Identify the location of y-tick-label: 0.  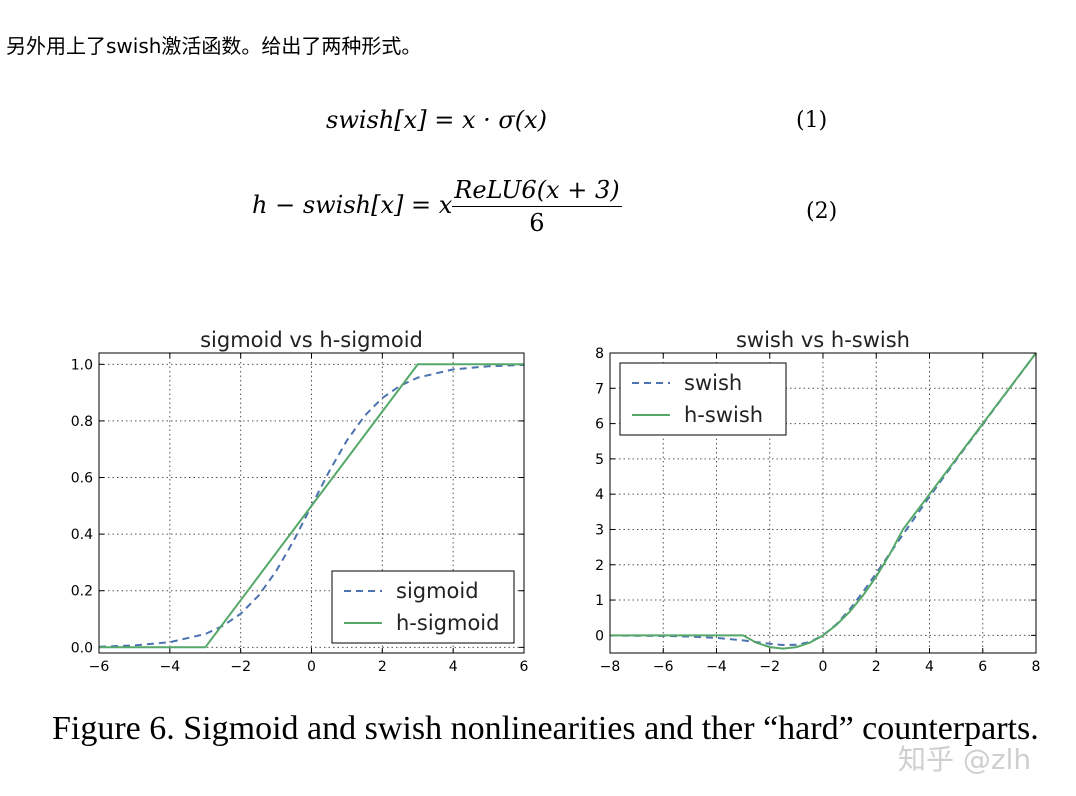
(599, 636).